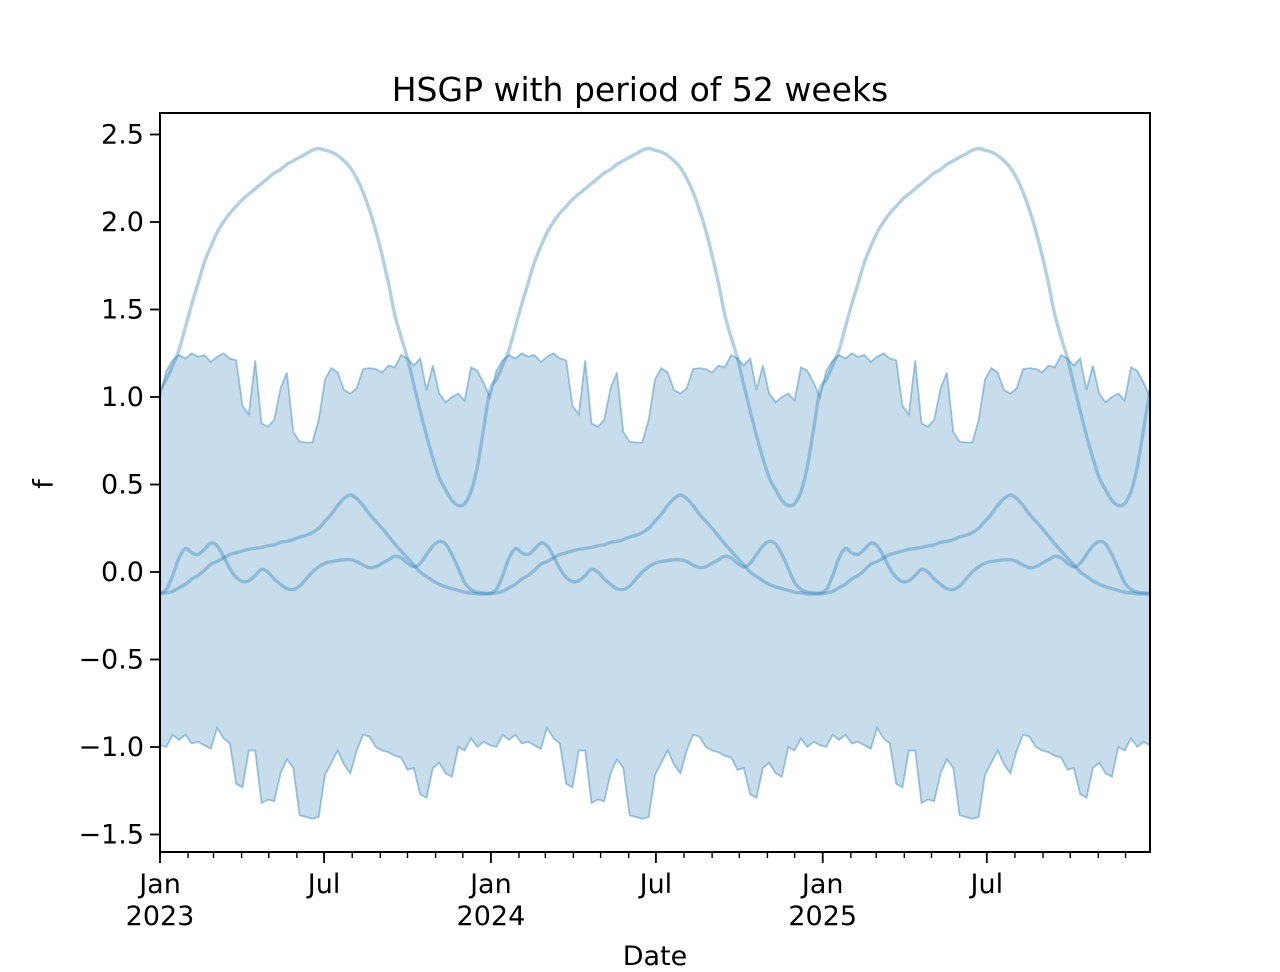 This screenshot has width=1280, height=972. I want to click on x-axis-label: Date, so click(655, 956).